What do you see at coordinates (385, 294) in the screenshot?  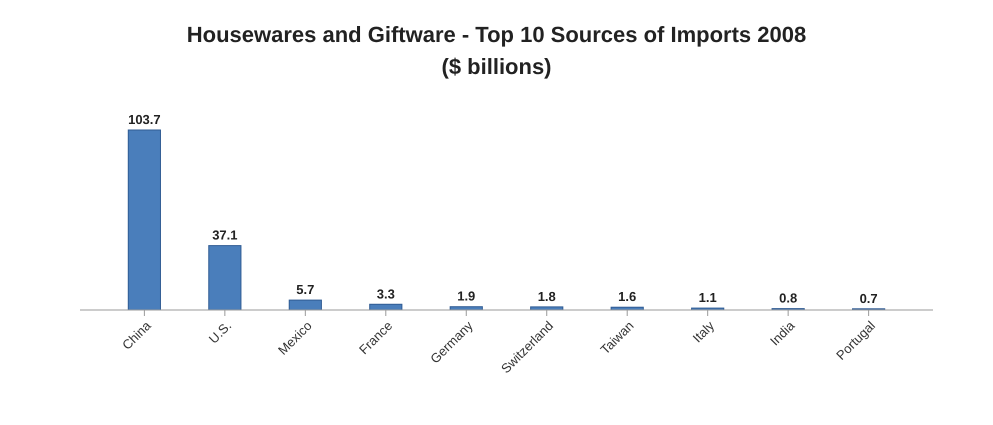 I see `data-label: 3.3` at bounding box center [385, 294].